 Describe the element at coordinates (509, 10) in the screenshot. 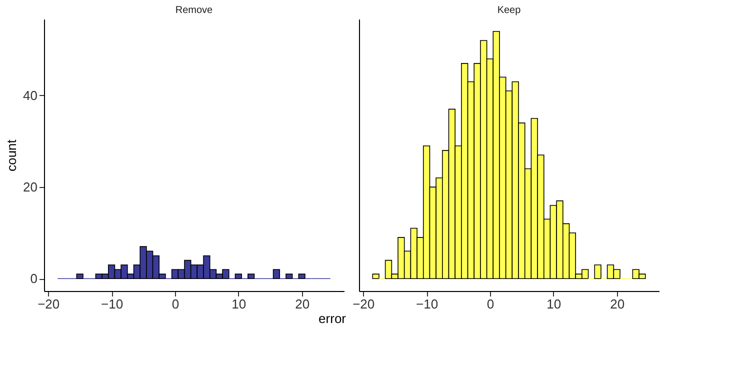

I see `chart-title: Keep` at that location.